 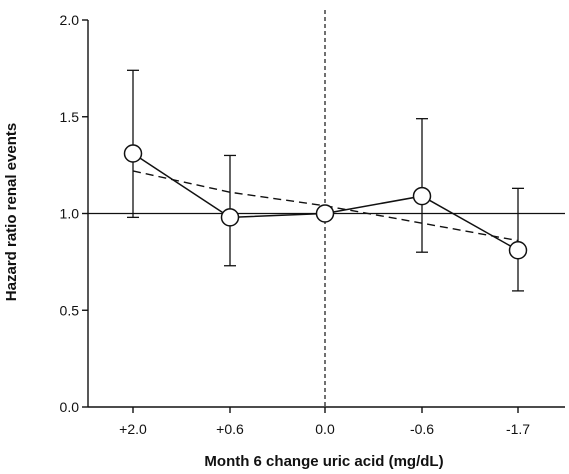 What do you see at coordinates (323, 461) in the screenshot?
I see `x-axis-title: Month 6 change uric acid (mg/dL)` at bounding box center [323, 461].